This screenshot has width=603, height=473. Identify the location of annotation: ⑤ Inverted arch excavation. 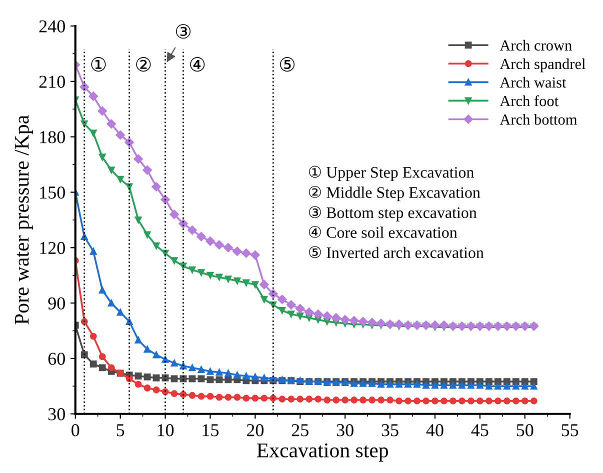
(396, 252).